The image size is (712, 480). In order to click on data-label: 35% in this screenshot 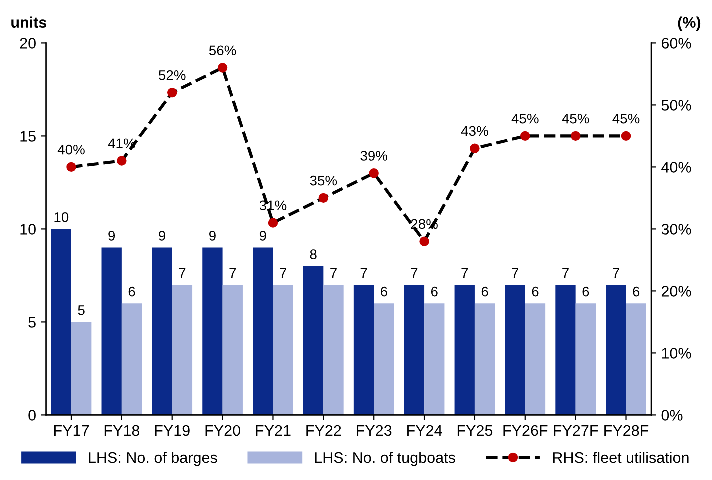, I will do `click(324, 181)`.